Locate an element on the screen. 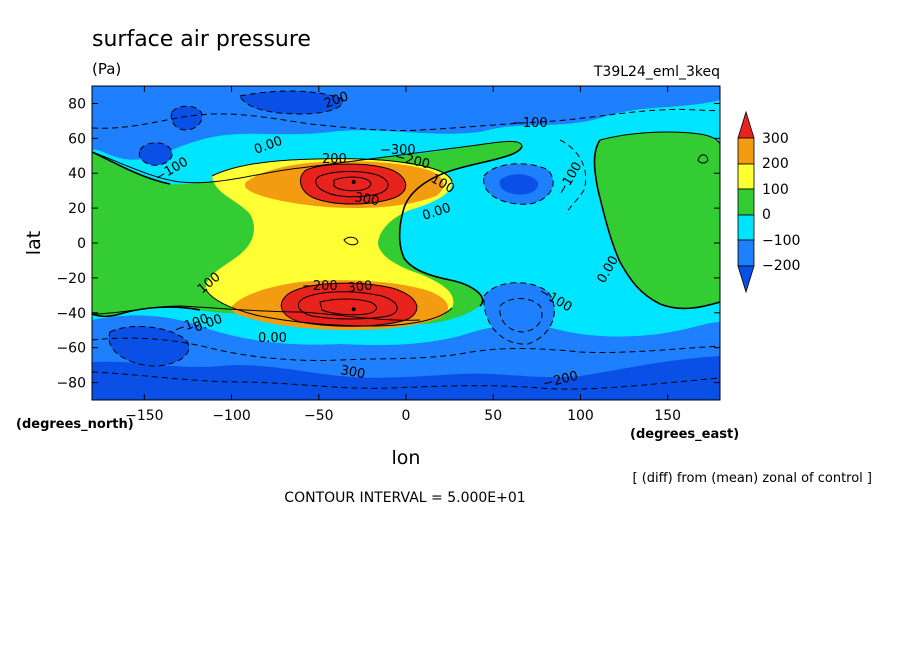  north-atlantic-low is located at coordinates (156, 154).